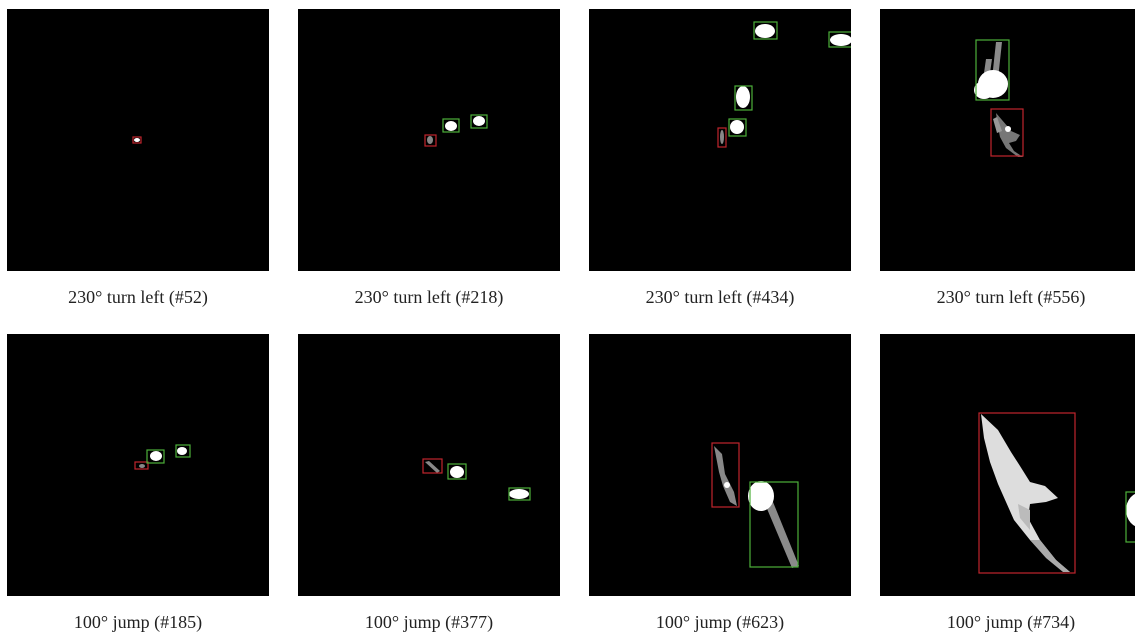 Image resolution: width=1135 pixels, height=633 pixels. Describe the element at coordinates (720, 622) in the screenshot. I see `panel-caption: 100° jump (#623)` at that location.